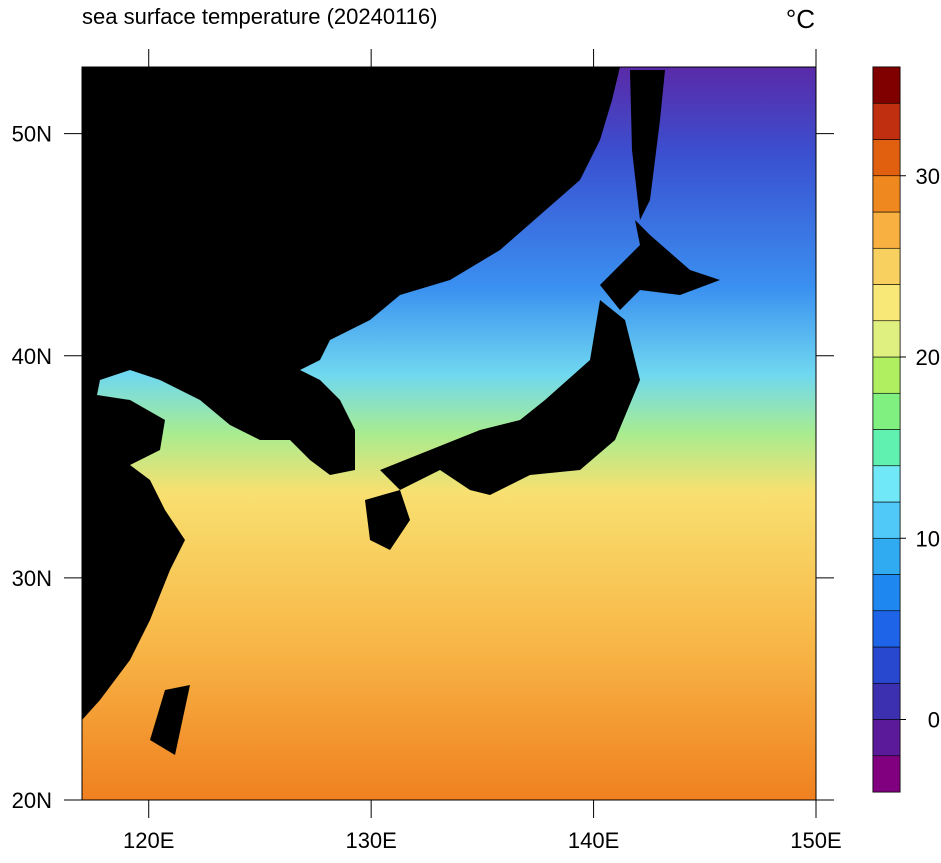  I want to click on land-honshu, so click(510, 397).